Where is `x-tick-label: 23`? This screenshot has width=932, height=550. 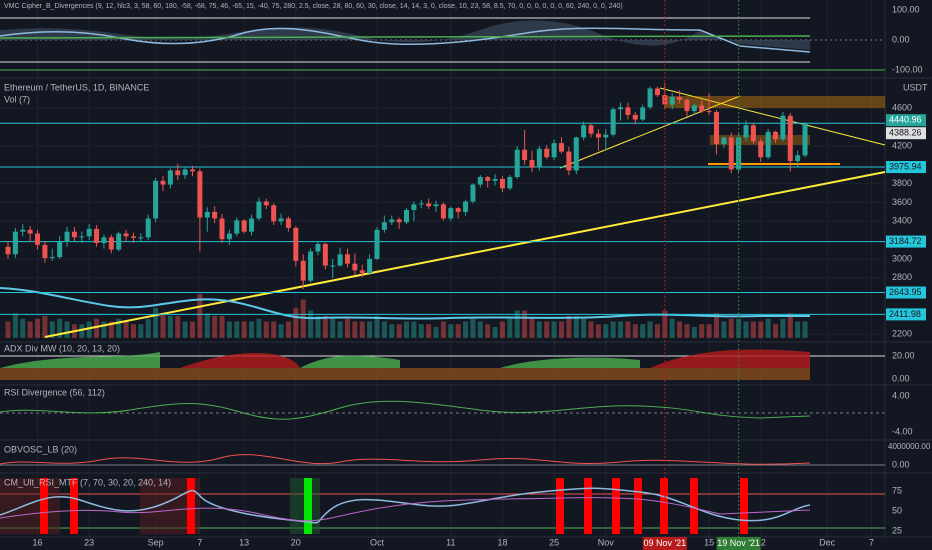 x-tick-label: 23 is located at coordinates (89, 542).